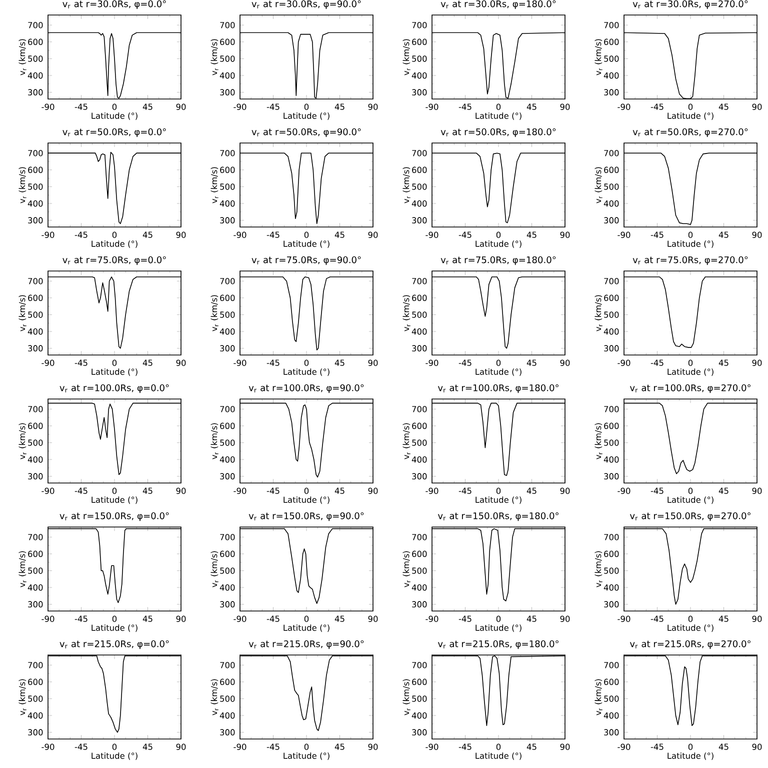  I want to click on chart-title: v$_{r}$ at r=50.0Rs, φ=90.0°, so click(306, 132).